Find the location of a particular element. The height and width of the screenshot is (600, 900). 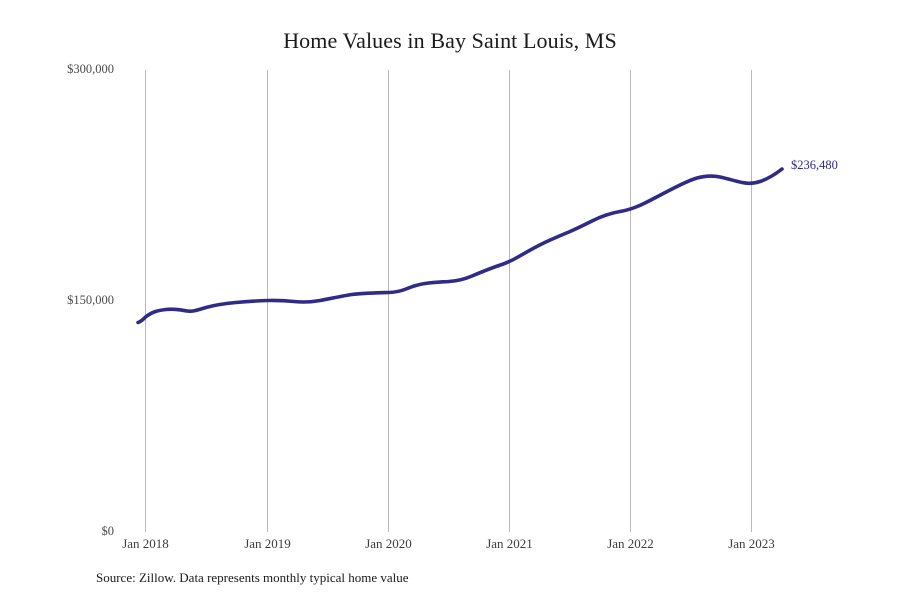

chart-title: Home Values in Bay Saint Louis, MS is located at coordinates (450, 40).